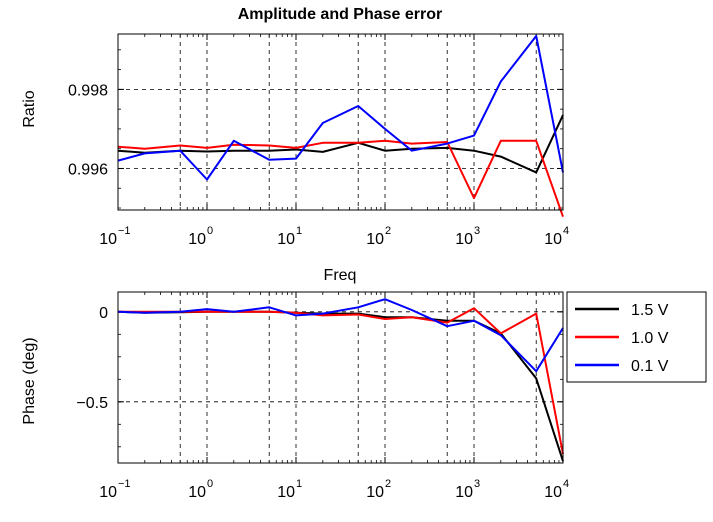 The image size is (713, 522). What do you see at coordinates (29, 108) in the screenshot?
I see `top-ylabel: Ratio` at bounding box center [29, 108].